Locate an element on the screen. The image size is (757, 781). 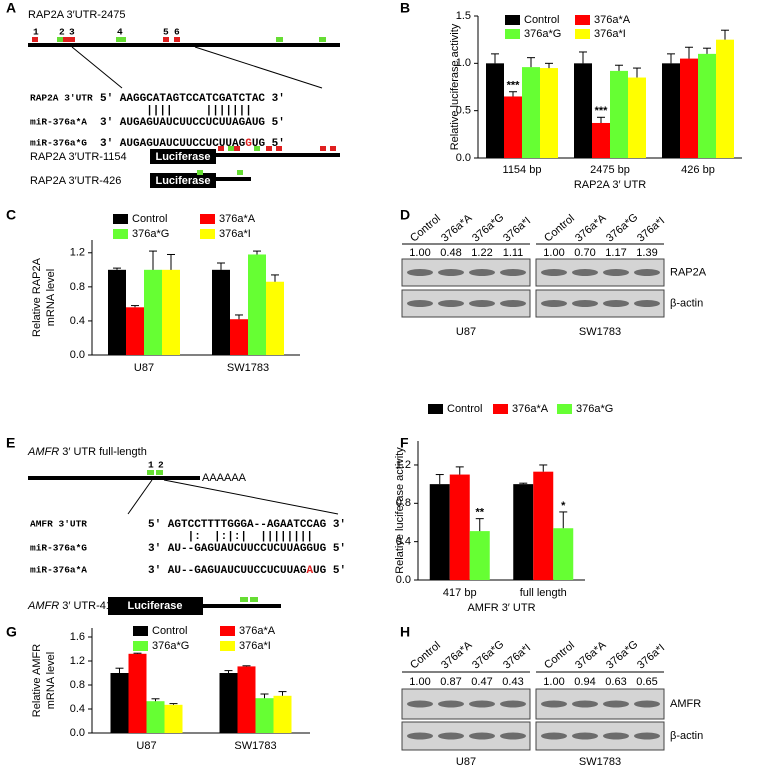
seq-part: 3′ AUGAGUAUCUUCCUCUUAG is located at coordinates (173, 144).